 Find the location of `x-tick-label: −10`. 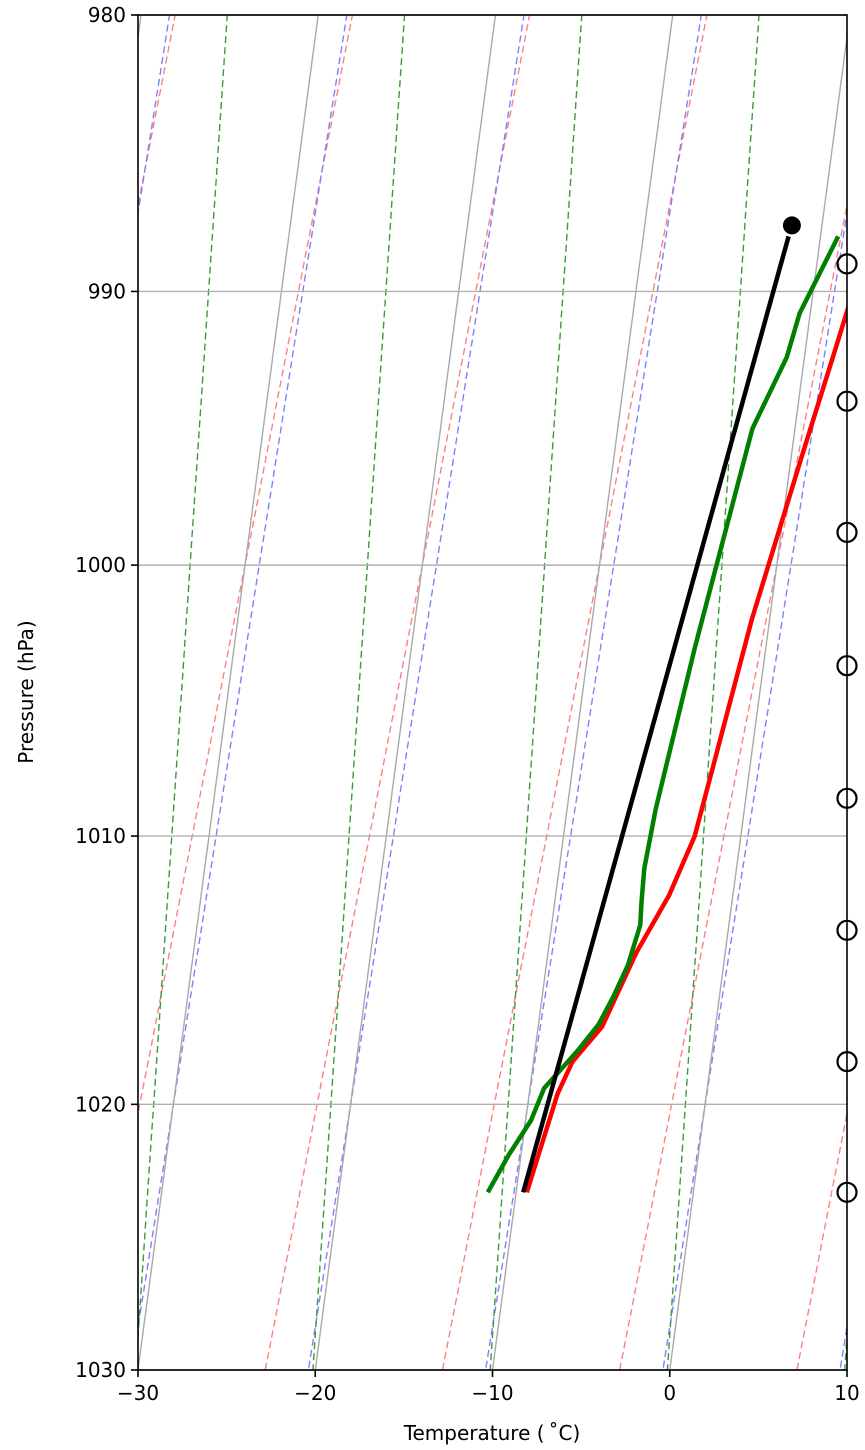

x-tick-label: −10 is located at coordinates (492, 1393).